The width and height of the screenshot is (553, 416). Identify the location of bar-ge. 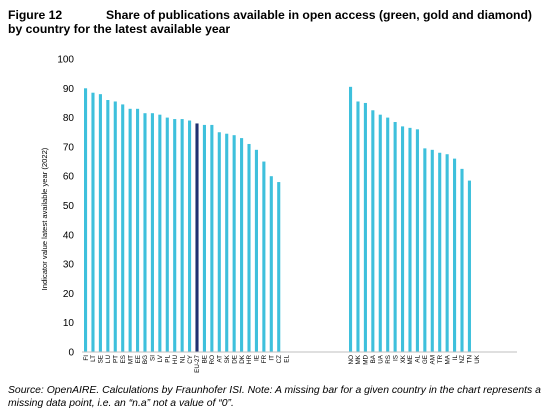
(425, 250).